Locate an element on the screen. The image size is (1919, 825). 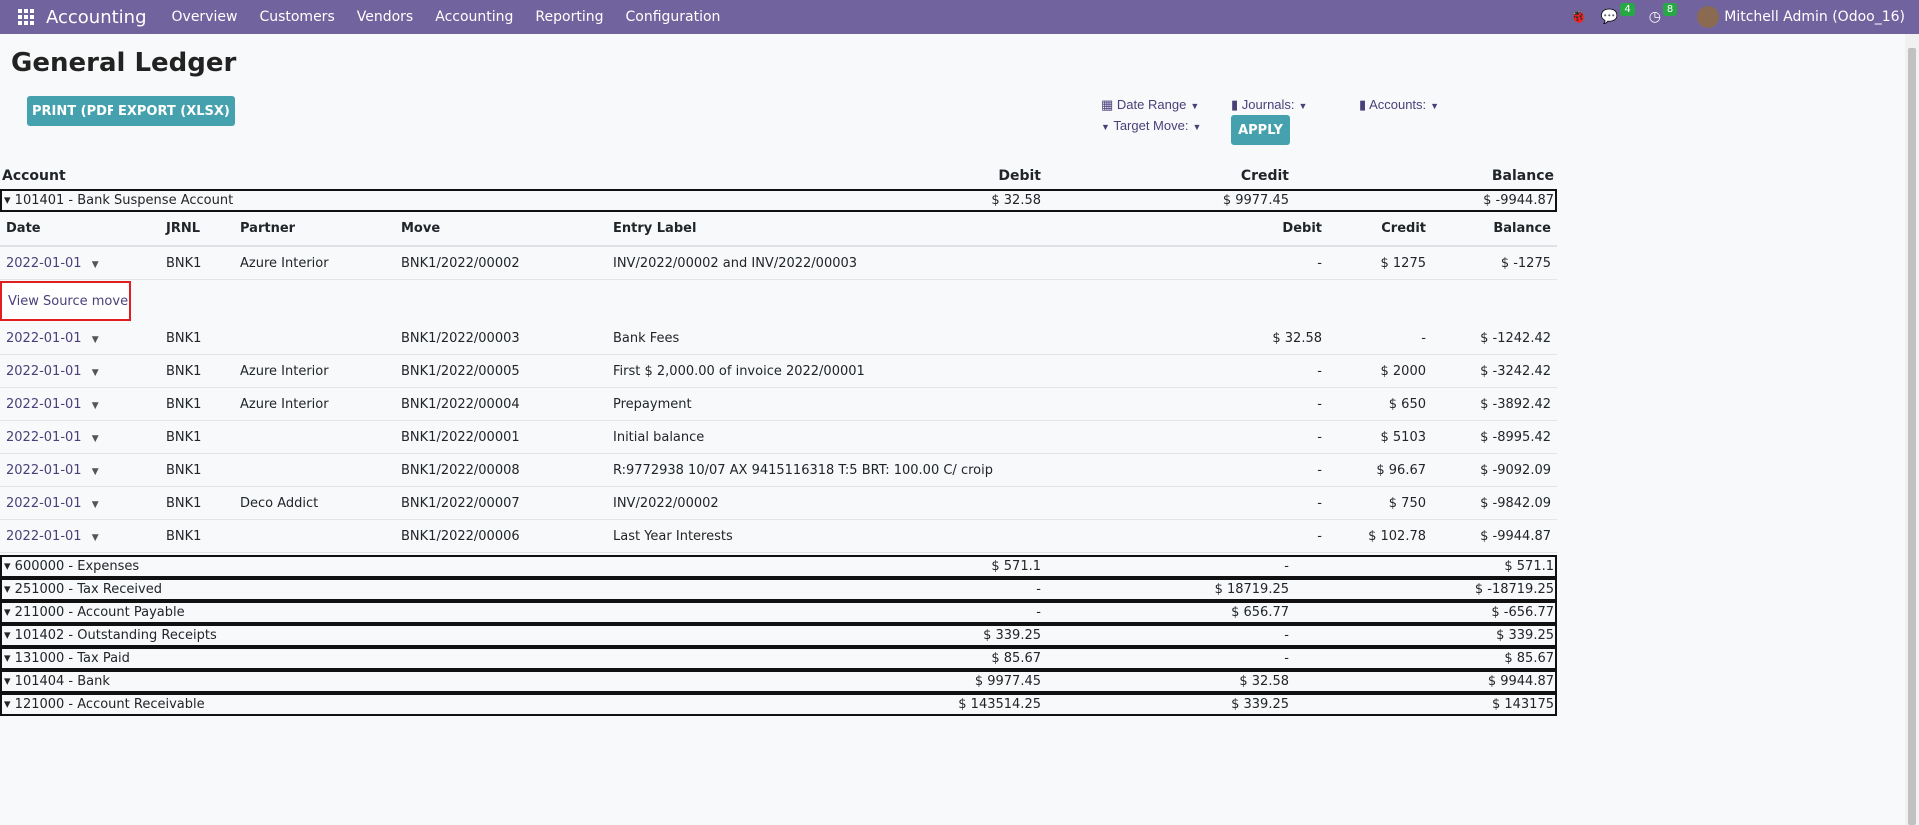
menu-customers: Customers is located at coordinates (297, 17).